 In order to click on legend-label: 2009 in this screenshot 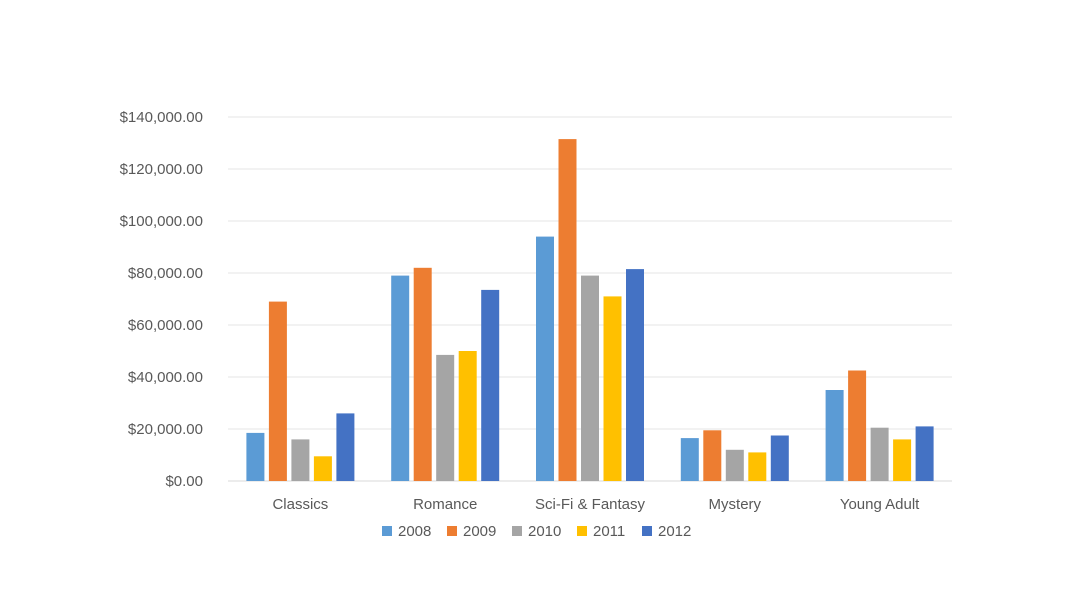, I will do `click(479, 531)`.